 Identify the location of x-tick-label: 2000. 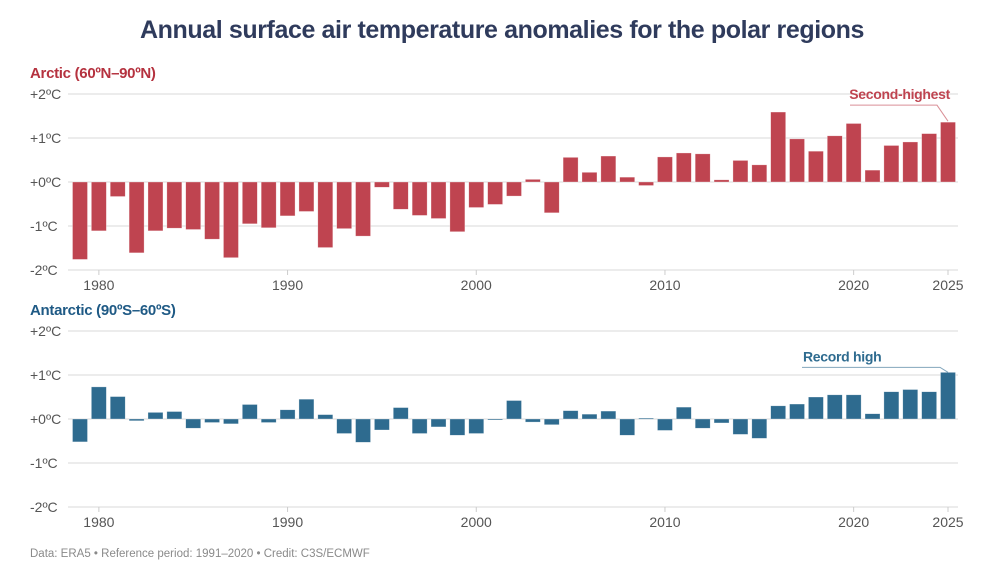
(476, 522).